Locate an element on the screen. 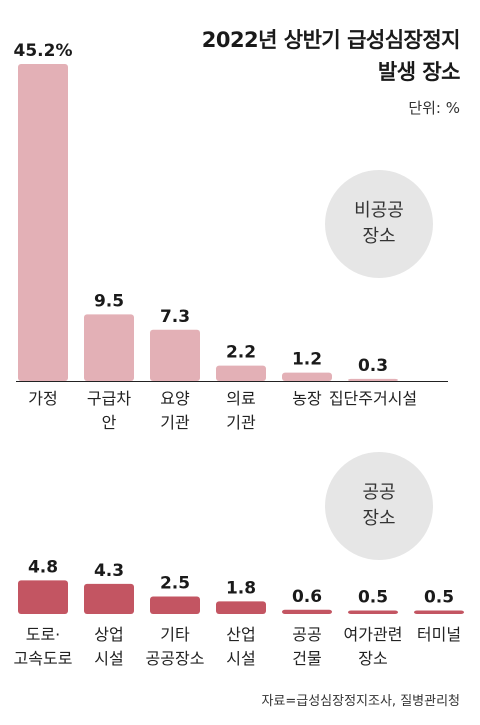 This screenshot has height=725, width=480. value-label-1-1: 4.3 is located at coordinates (109, 571).